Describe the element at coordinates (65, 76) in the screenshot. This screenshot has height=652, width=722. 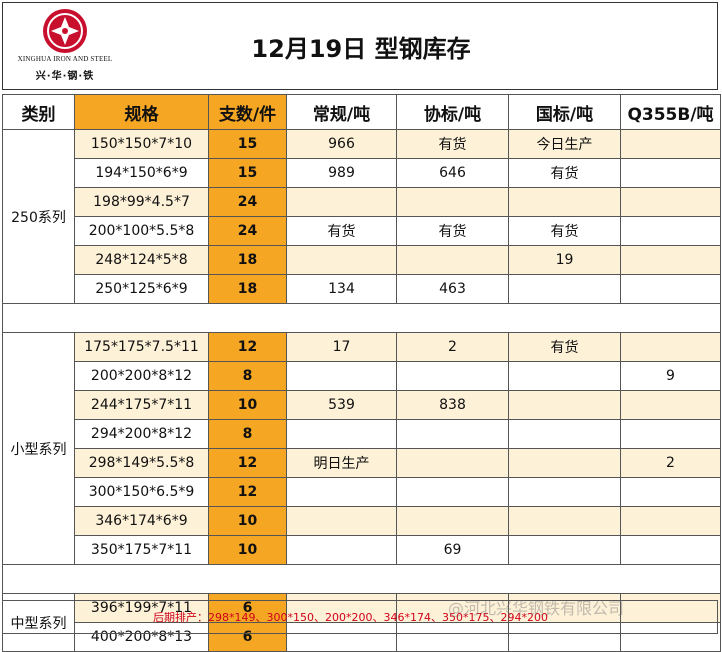
I see `logo-chinese-text: 兴·华·钢·铁` at that location.